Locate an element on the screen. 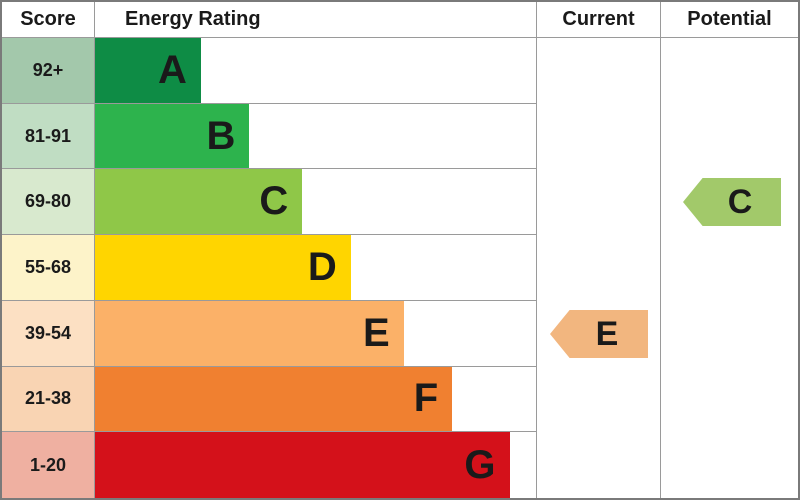 The image size is (800, 500). rating-letter: C is located at coordinates (274, 201).